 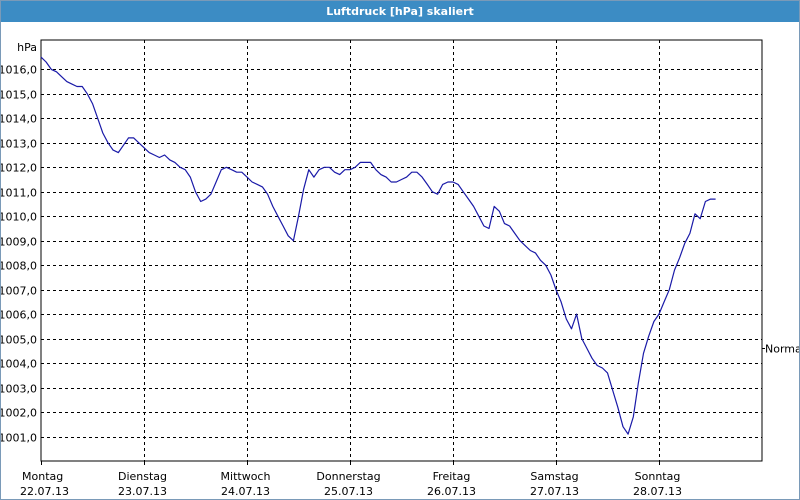 What do you see at coordinates (142, 476) in the screenshot?
I see `x-tick-weekday: Dienstag` at bounding box center [142, 476].